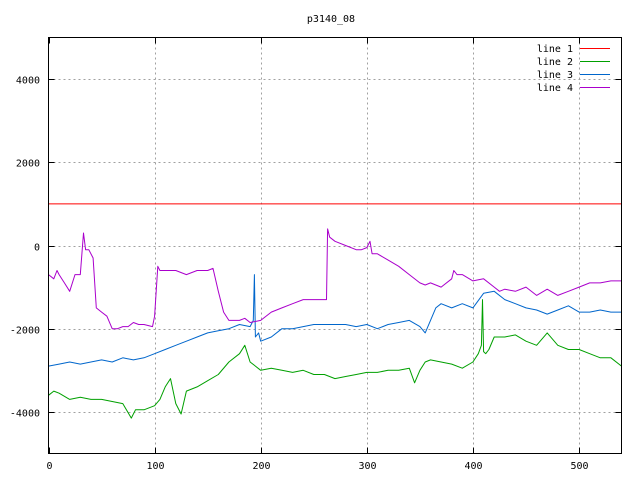  I want to click on x-tick-label: 200, so click(261, 466).